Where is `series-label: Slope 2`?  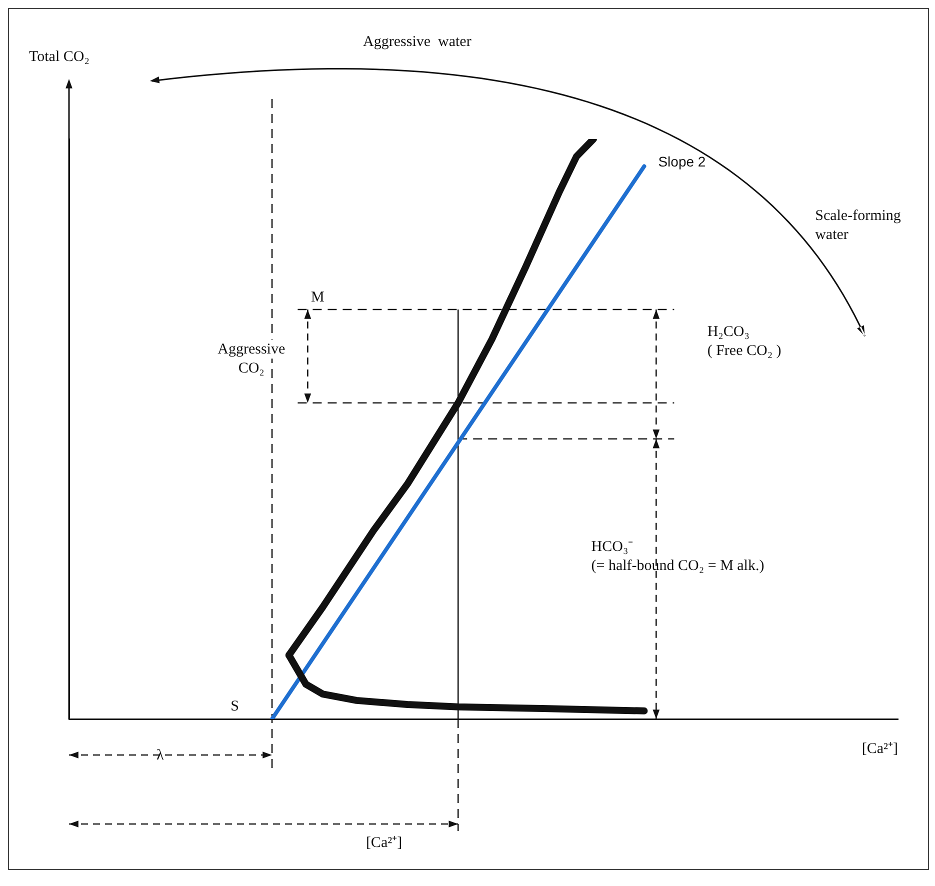
series-label: Slope 2 is located at coordinates (682, 161).